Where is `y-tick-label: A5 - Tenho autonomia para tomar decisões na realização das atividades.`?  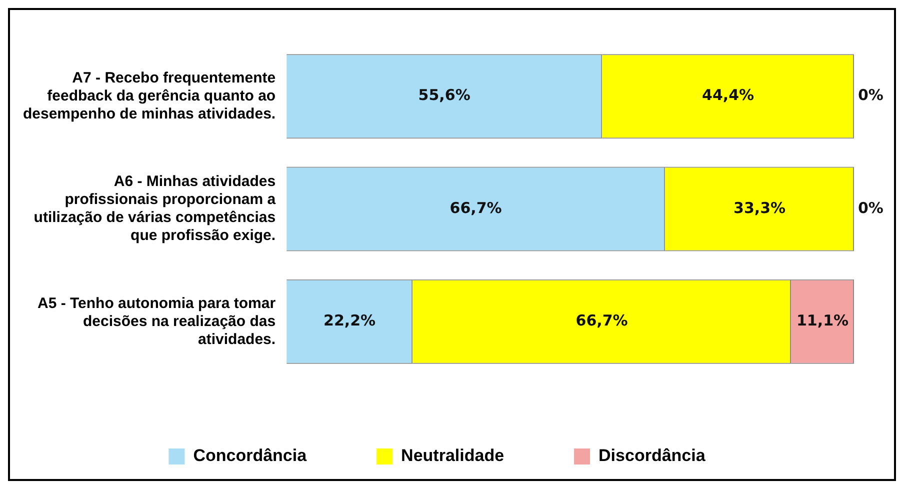 y-tick-label: A5 - Tenho autonomia para tomar decisões na realização das atividades. is located at coordinates (156, 321).